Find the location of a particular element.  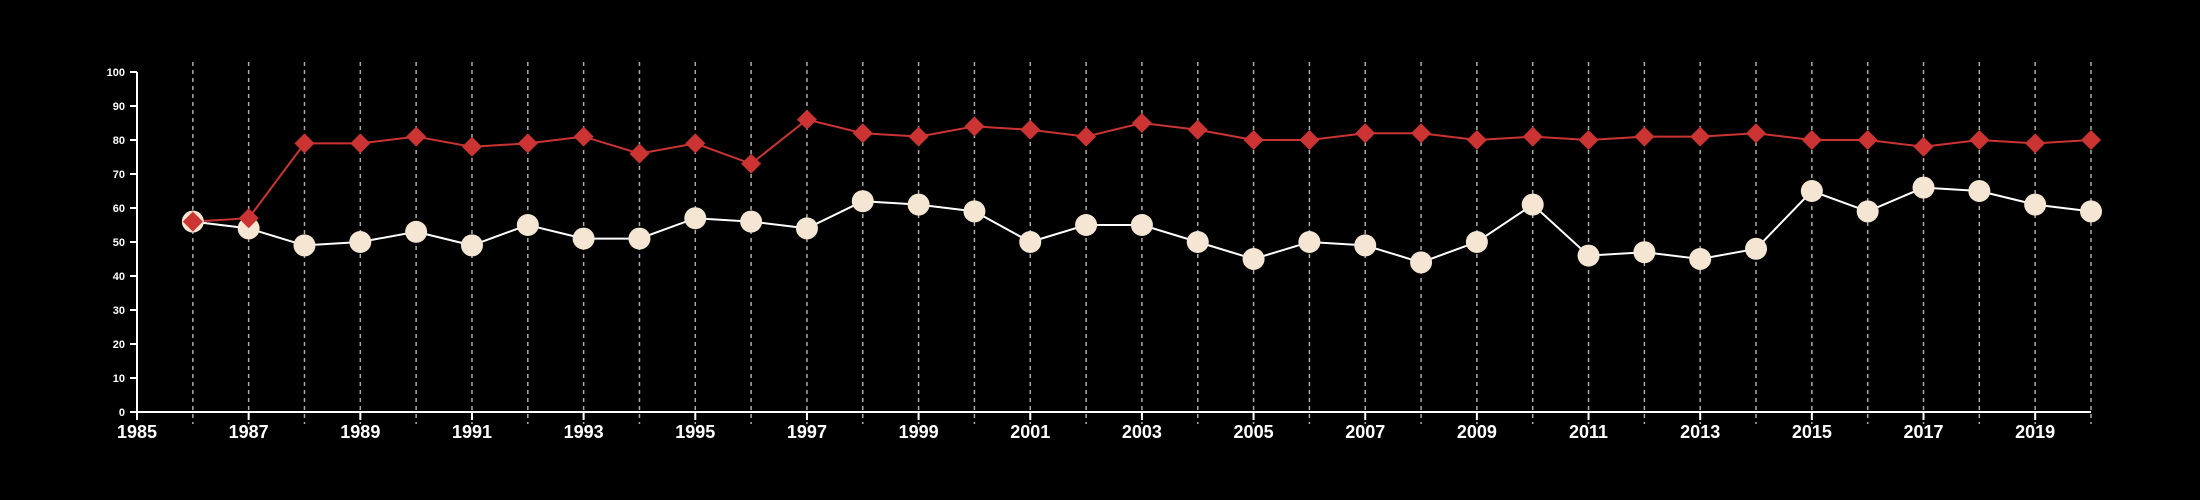

series-1-point-2000 is located at coordinates (974, 211).